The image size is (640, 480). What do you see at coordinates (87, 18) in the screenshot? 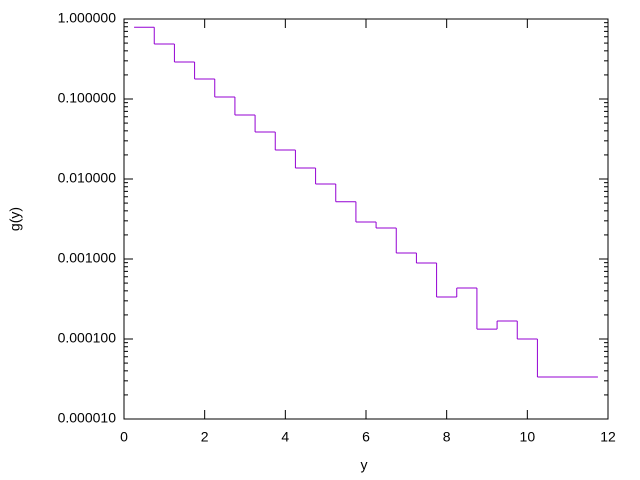
I see `y-tick-label: 1.000000` at bounding box center [87, 18].